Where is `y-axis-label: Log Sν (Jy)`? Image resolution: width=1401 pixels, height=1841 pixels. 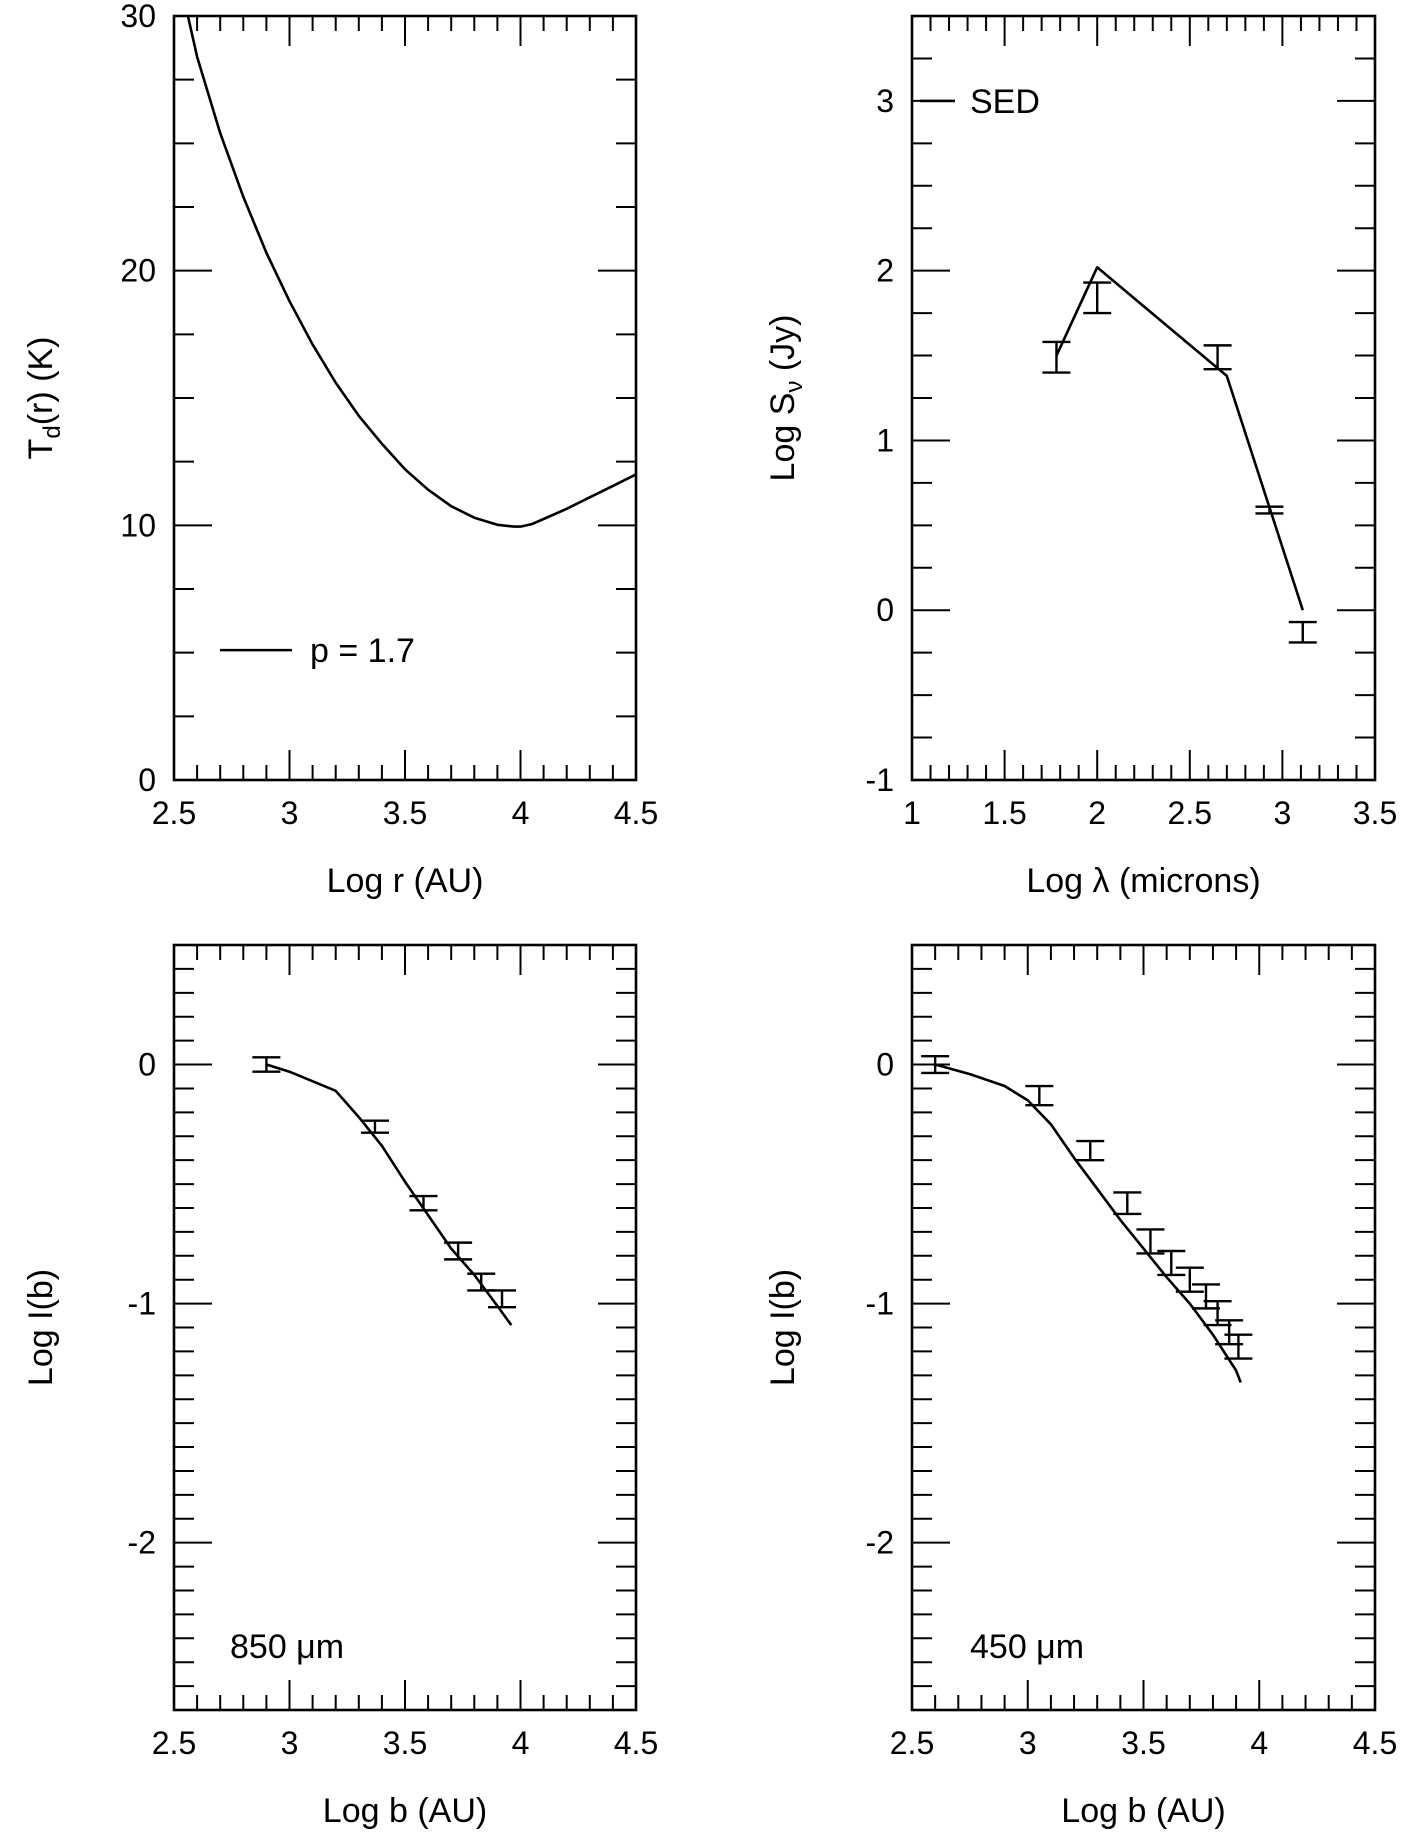
y-axis-label: Log Sν (Jy) is located at coordinates (786, 398).